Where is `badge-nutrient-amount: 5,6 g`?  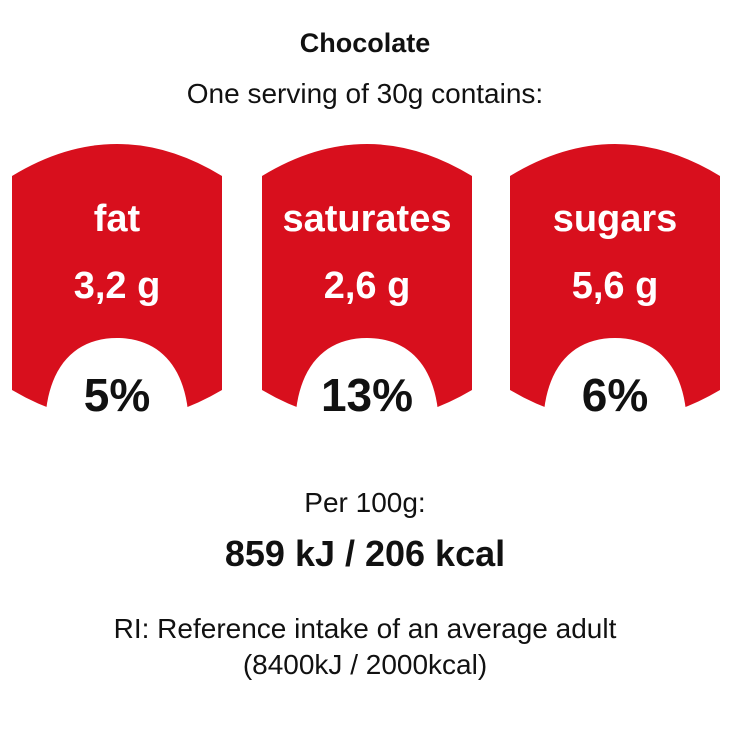 badge-nutrient-amount: 5,6 g is located at coordinates (615, 286).